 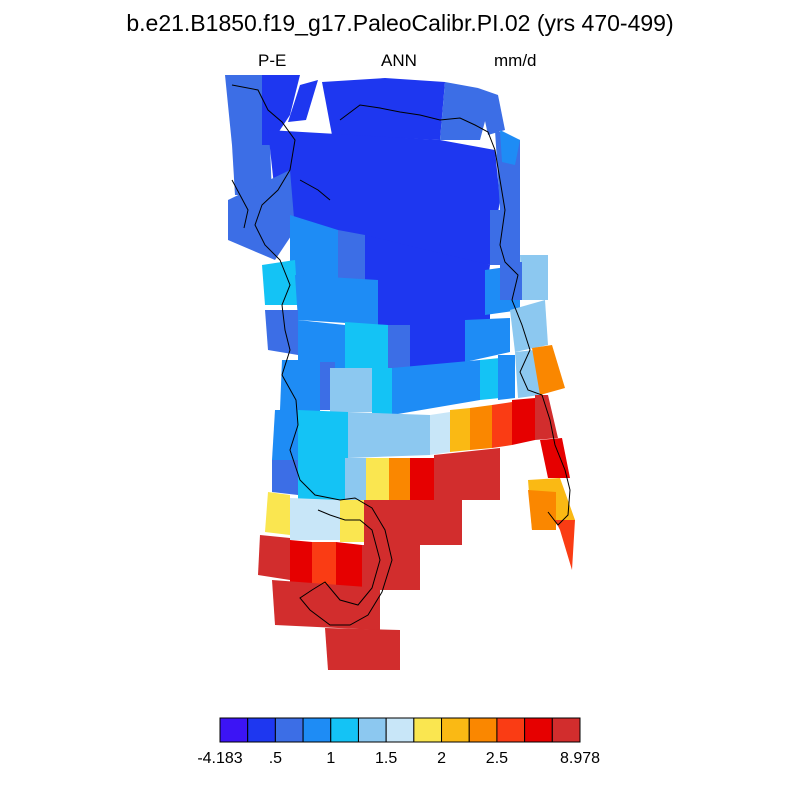 I want to click on units-label: mm/d, so click(x=515, y=60).